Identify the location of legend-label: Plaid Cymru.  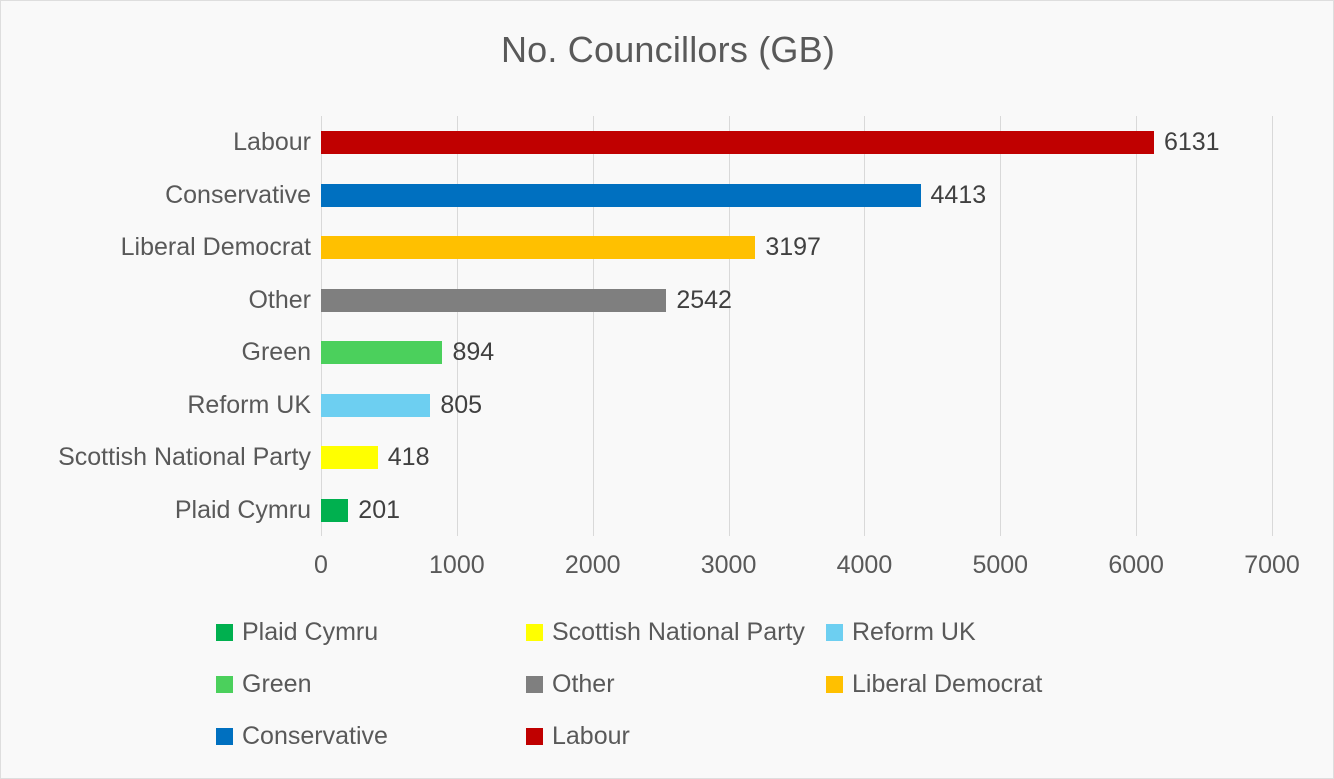
(310, 632).